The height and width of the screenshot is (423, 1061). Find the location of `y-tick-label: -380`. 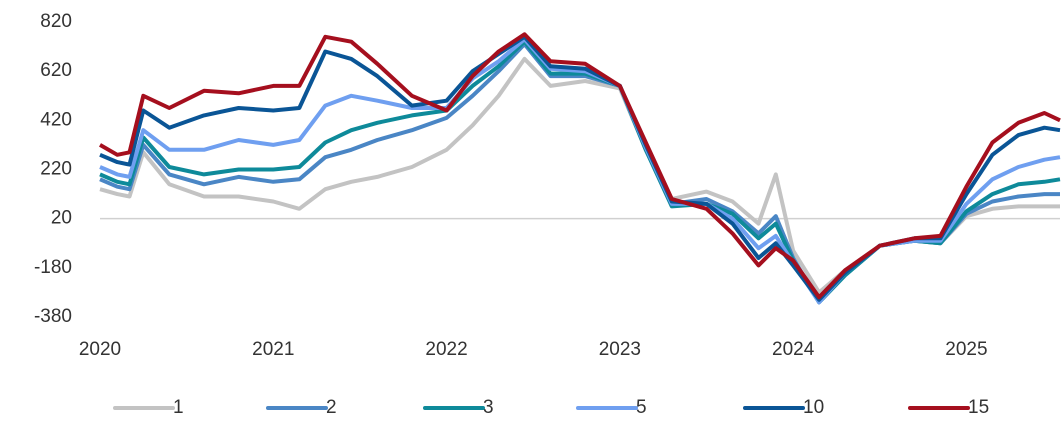

y-tick-label: -380 is located at coordinates (53, 316).